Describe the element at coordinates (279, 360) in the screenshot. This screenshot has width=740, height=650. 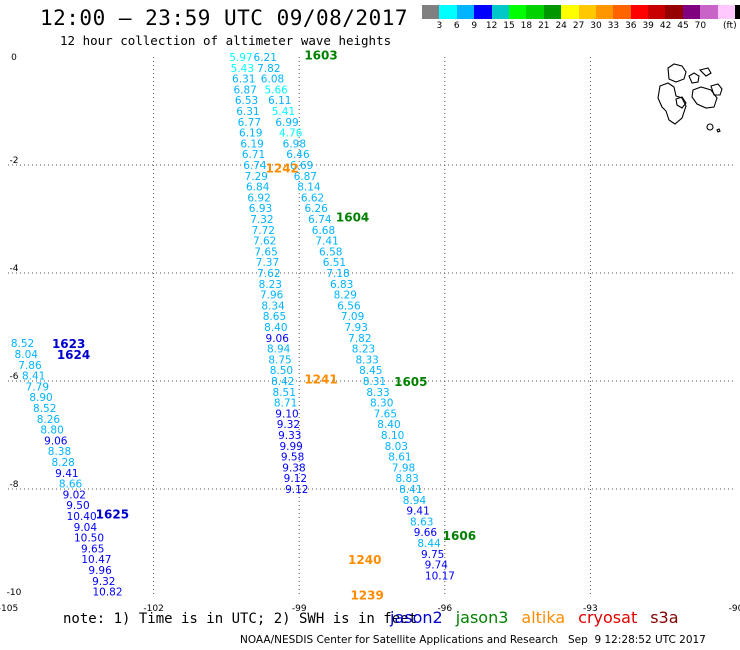
I see `wave-height-value: 8.75` at that location.